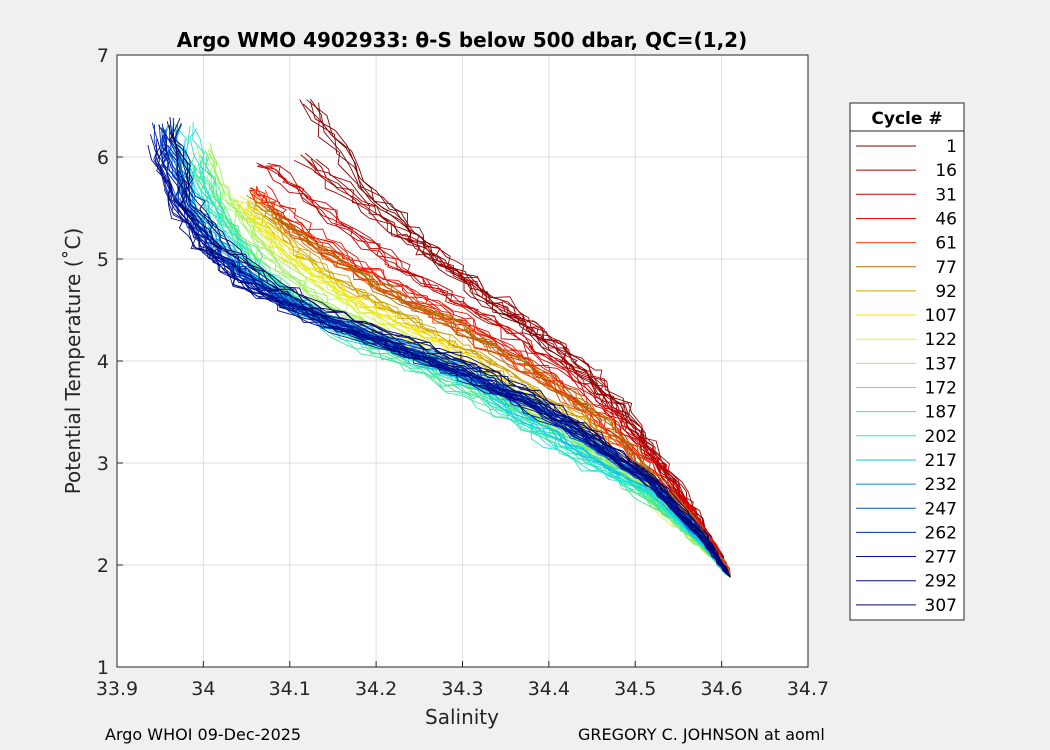  What do you see at coordinates (941, 461) in the screenshot?
I see `legend-label-217: 217` at bounding box center [941, 461].